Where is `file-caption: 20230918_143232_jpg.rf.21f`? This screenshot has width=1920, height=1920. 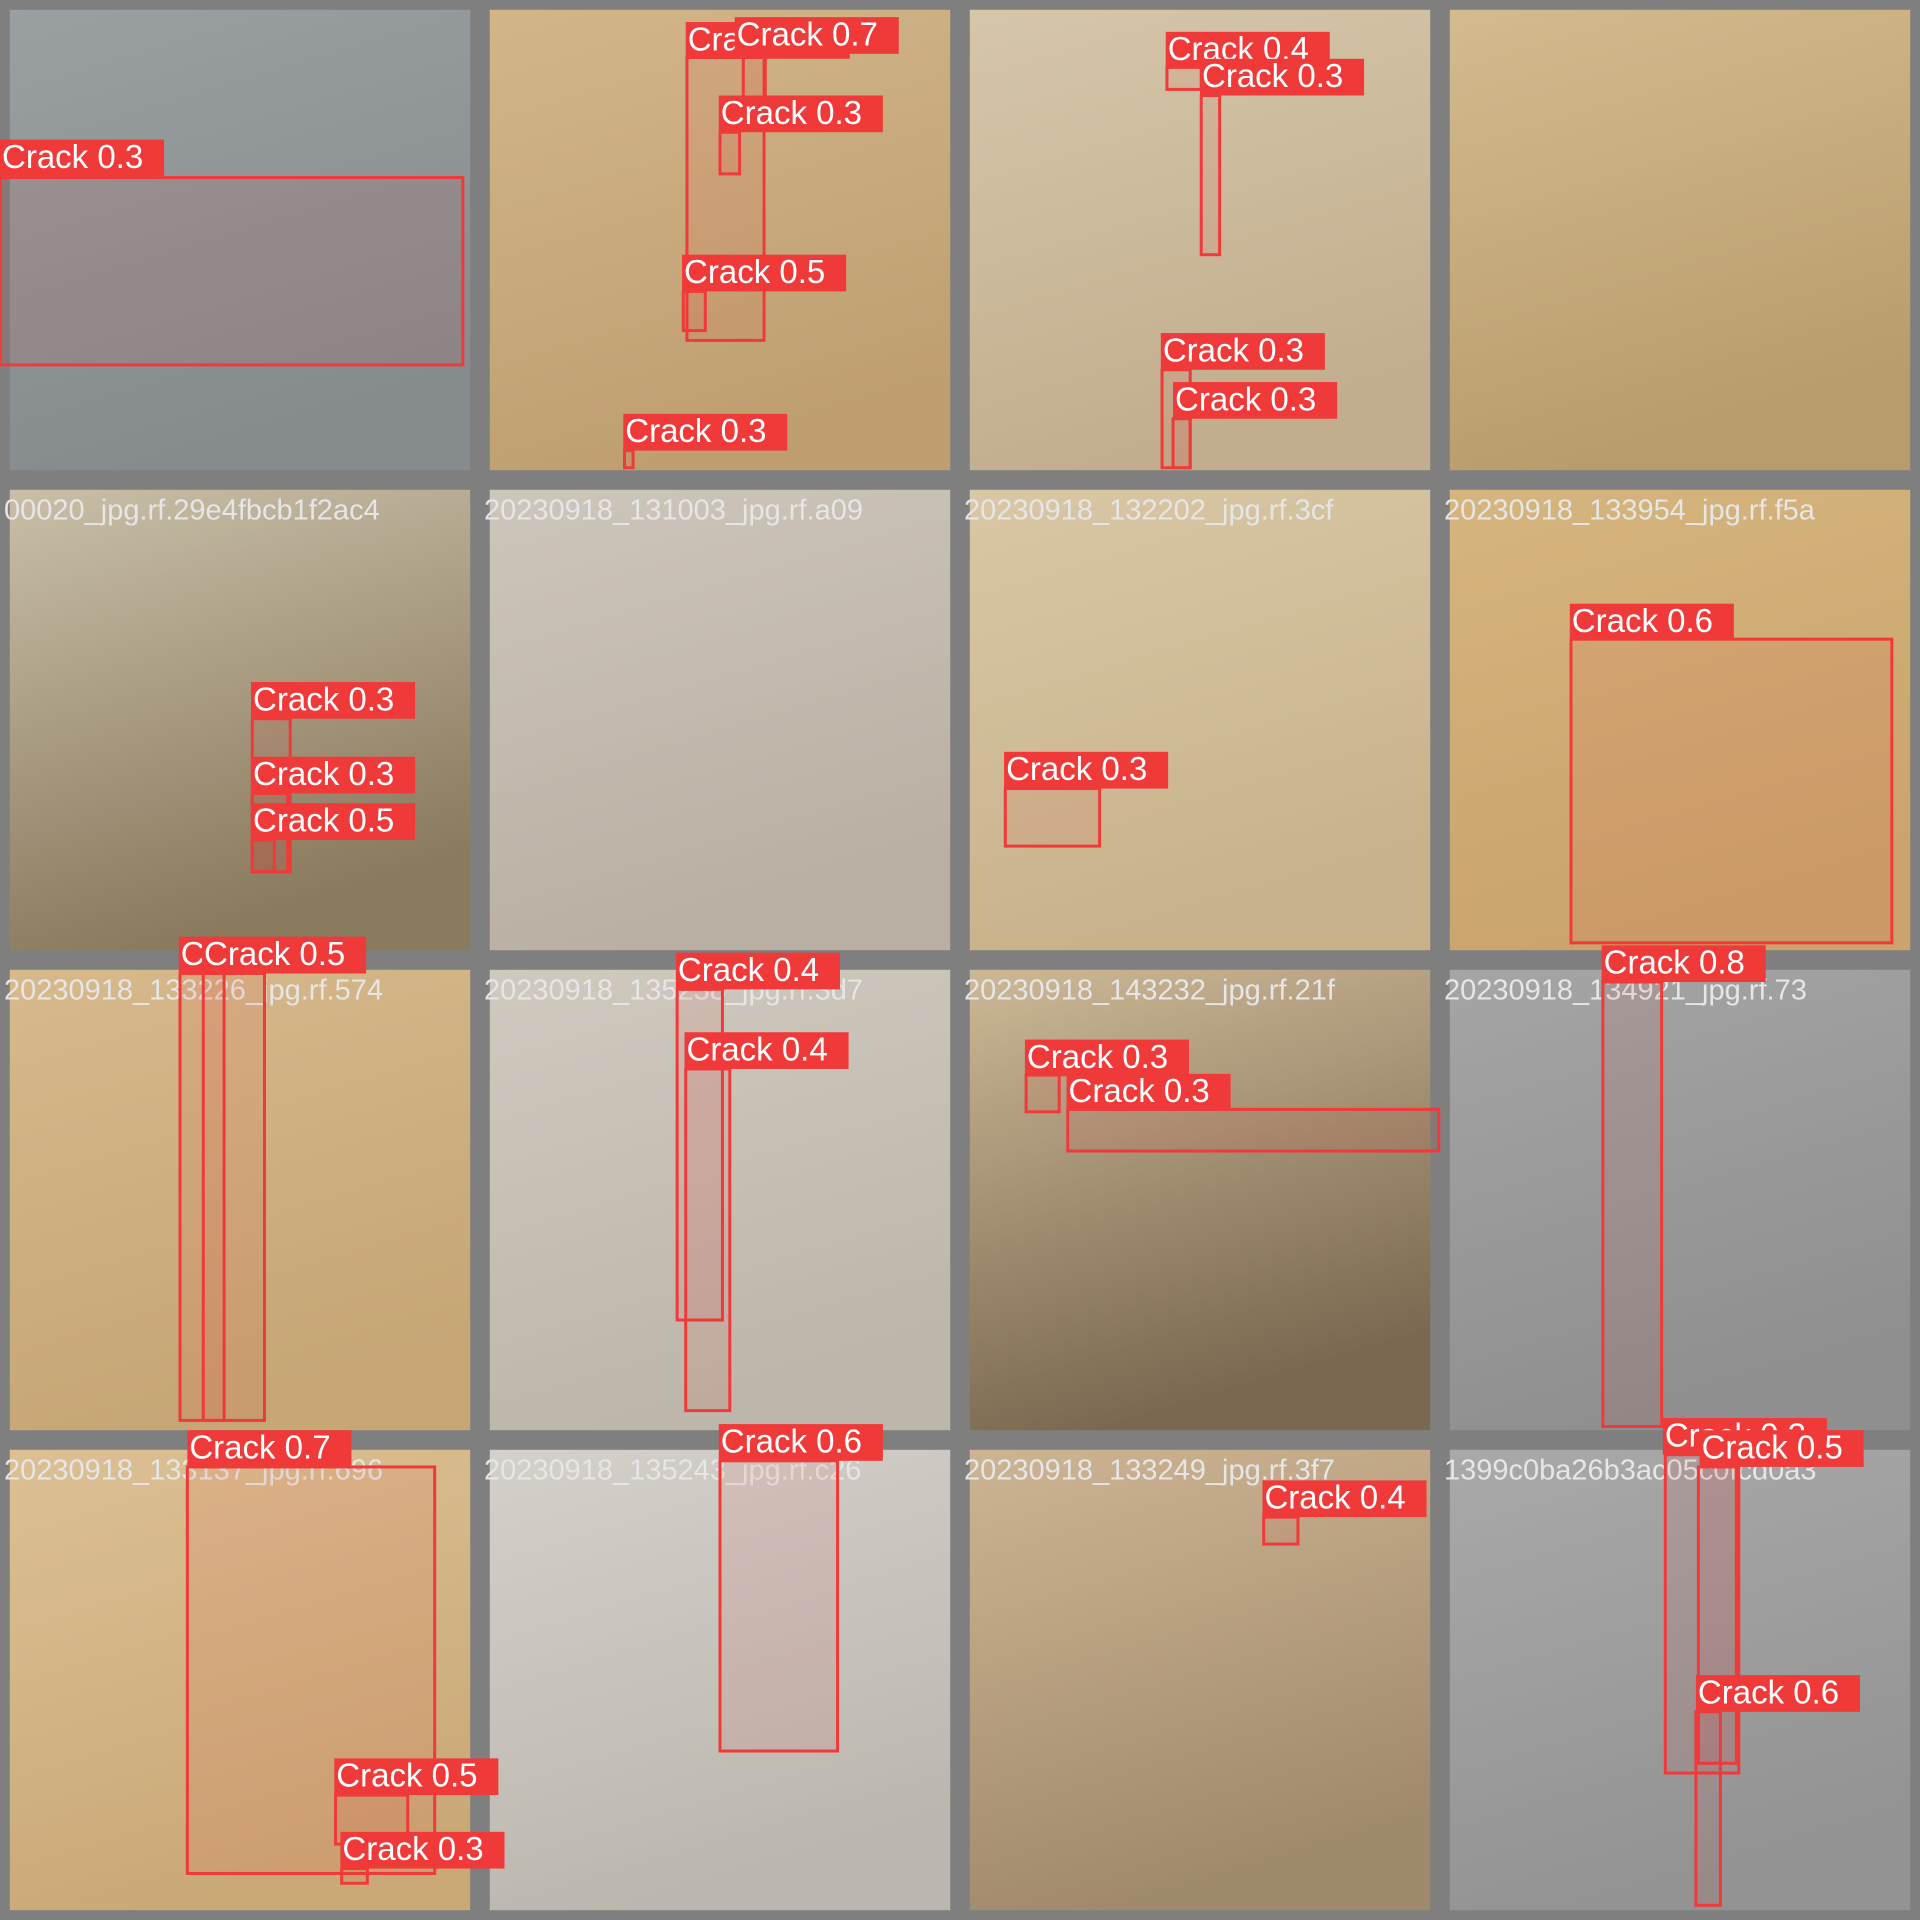
file-caption: 20230918_143232_jpg.rf.21f is located at coordinates (1150, 990).